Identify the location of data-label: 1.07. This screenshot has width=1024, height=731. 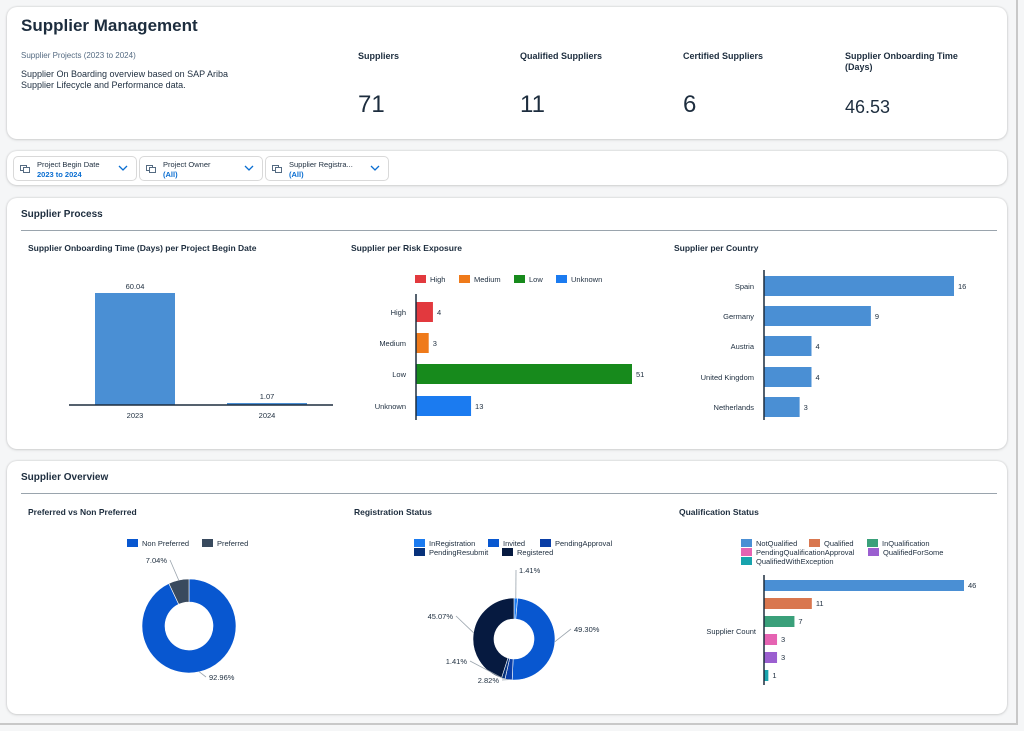
(267, 396).